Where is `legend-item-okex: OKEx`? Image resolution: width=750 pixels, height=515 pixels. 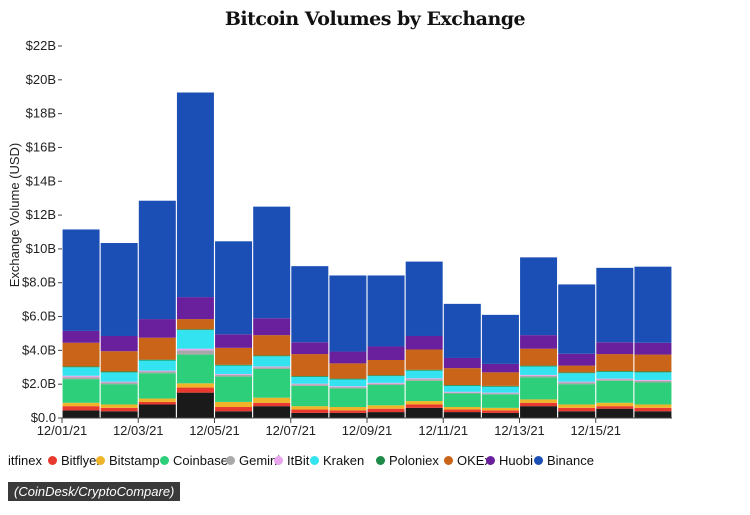
legend-item-okex: OKEx is located at coordinates (467, 460).